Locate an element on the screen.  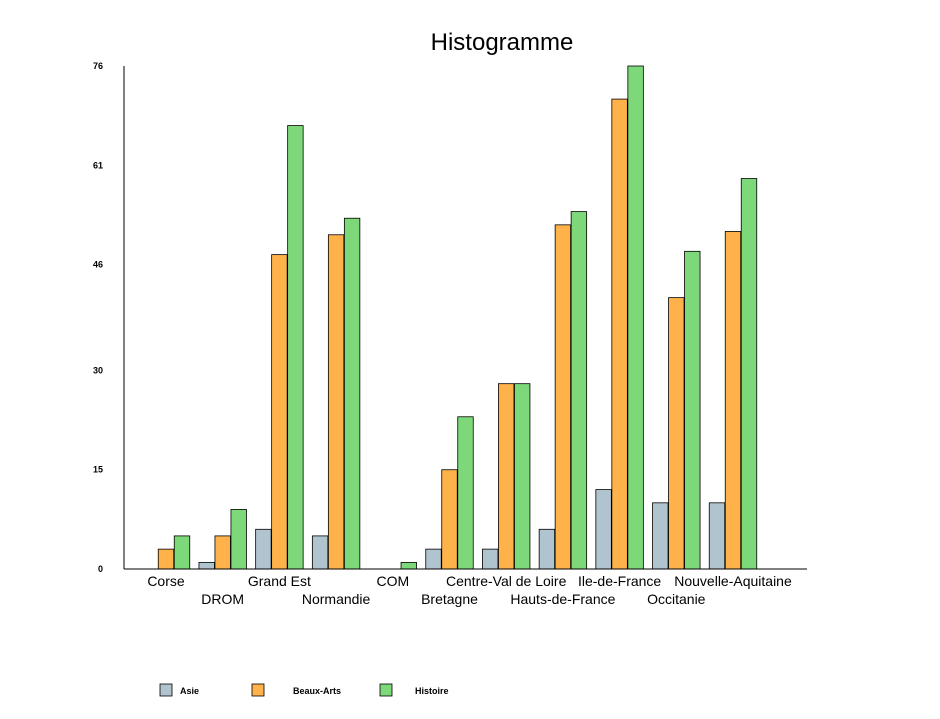
legend-item-histoire: Histoire is located at coordinates (414, 690).